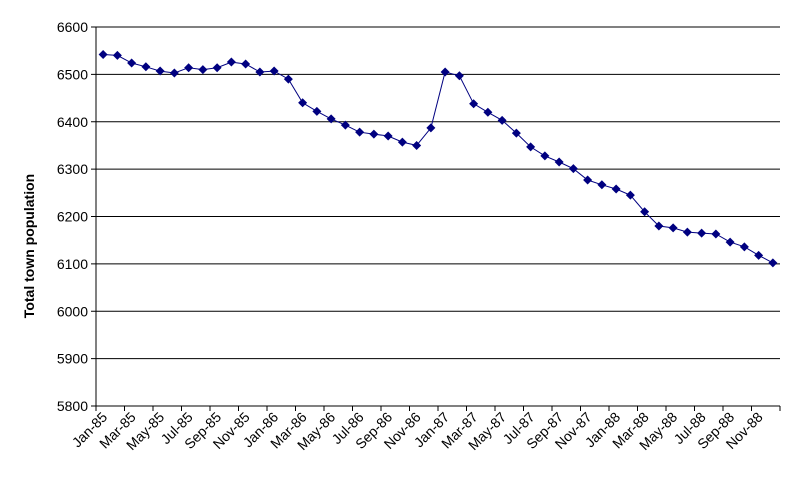 The height and width of the screenshot is (489, 800). I want to click on y-tick-label: 6300, so click(72, 169).